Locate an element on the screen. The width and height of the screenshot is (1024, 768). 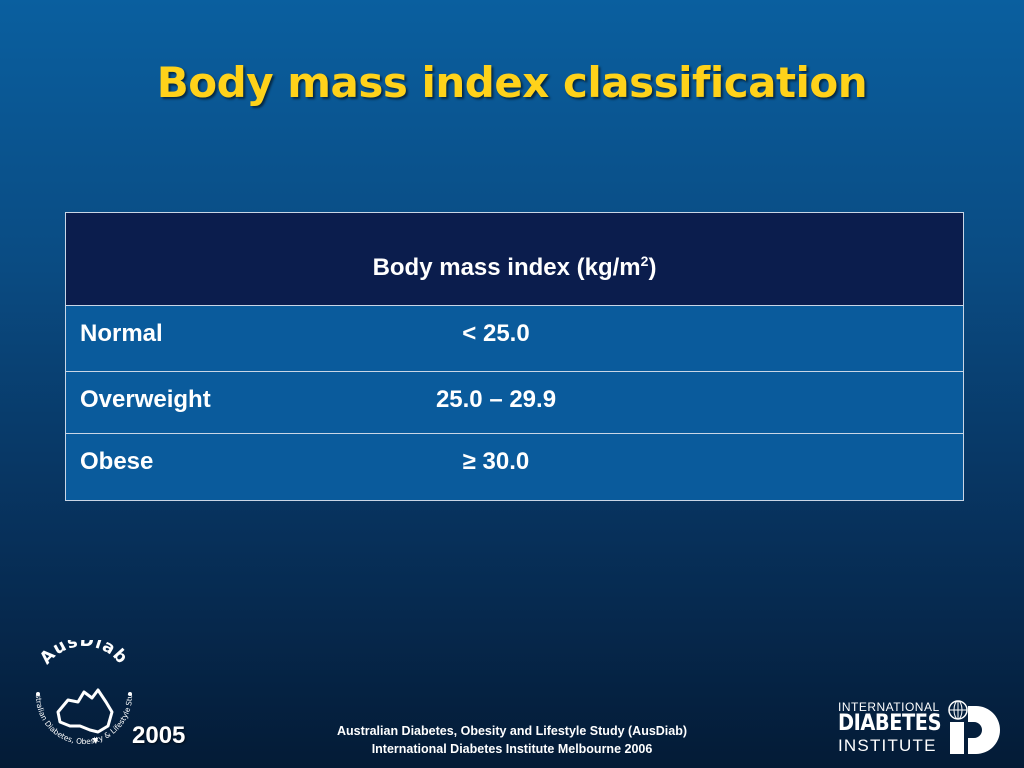
idi-line-3: INSTITUTE is located at coordinates (887, 745).